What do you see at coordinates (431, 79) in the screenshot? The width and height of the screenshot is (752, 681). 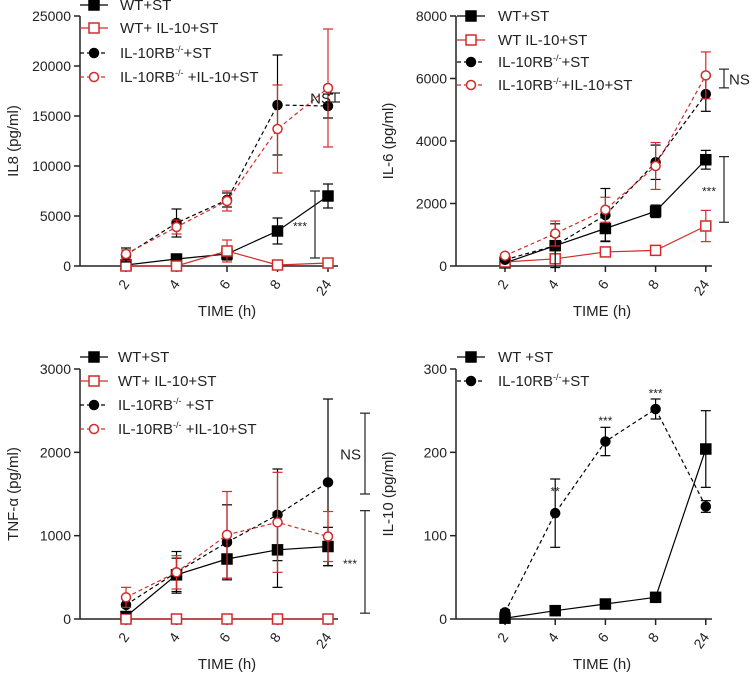 I see `y-tick-label: 6000` at bounding box center [431, 79].